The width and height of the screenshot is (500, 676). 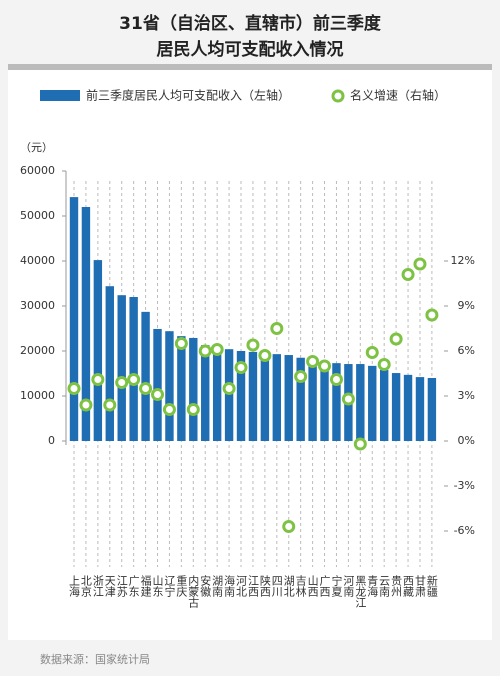 I want to click on y-tick-label: 50000, so click(x=37, y=215).